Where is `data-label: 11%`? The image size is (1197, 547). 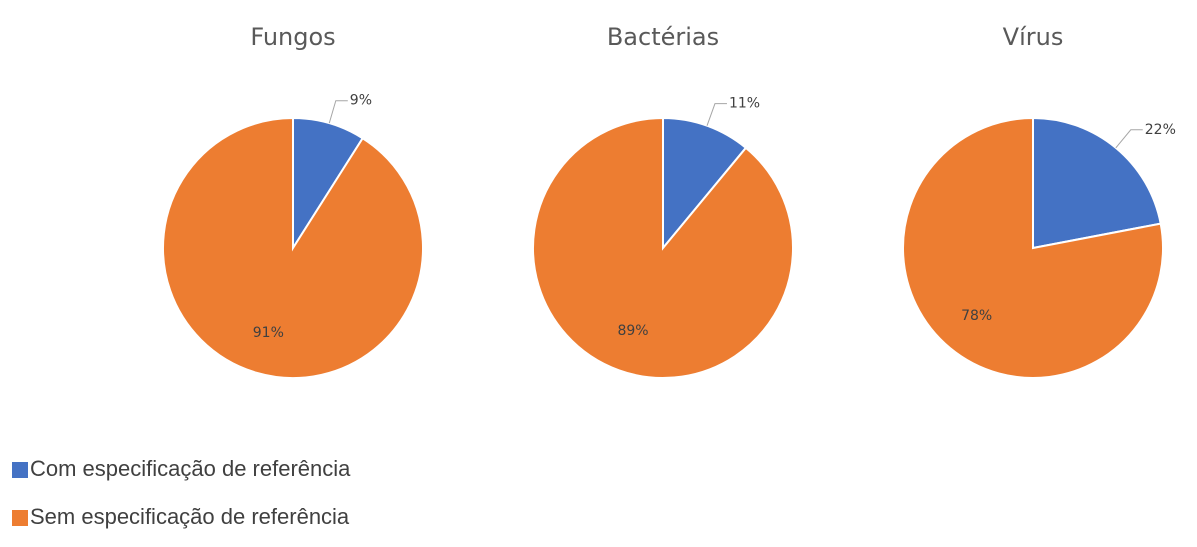
data-label: 11% is located at coordinates (744, 104).